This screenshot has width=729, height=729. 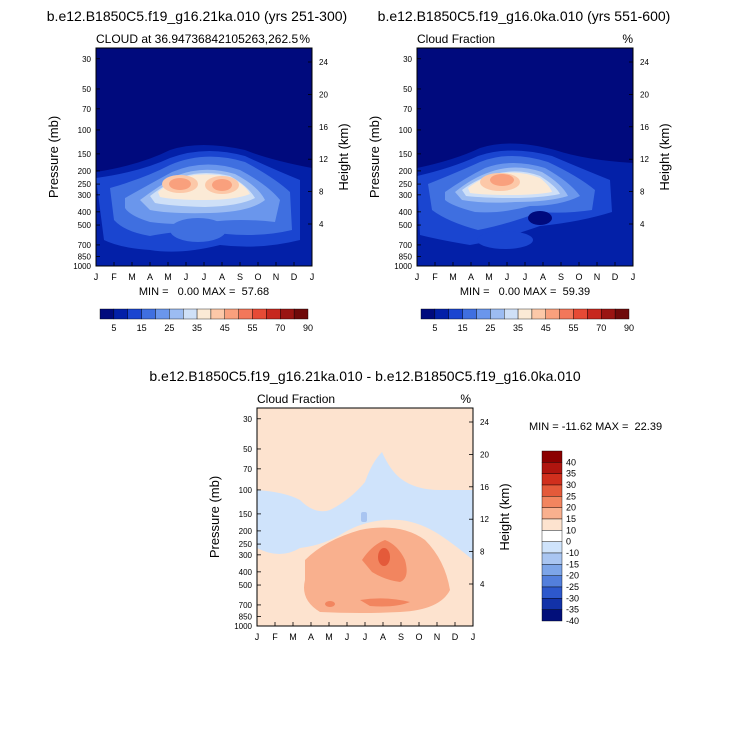 What do you see at coordinates (571, 485) in the screenshot?
I see `colorbar-label: 30` at bounding box center [571, 485].